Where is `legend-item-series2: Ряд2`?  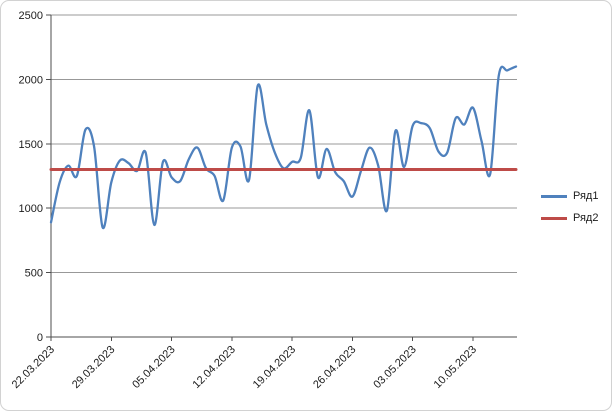 legend-item-series2: Ряд2 is located at coordinates (569, 218).